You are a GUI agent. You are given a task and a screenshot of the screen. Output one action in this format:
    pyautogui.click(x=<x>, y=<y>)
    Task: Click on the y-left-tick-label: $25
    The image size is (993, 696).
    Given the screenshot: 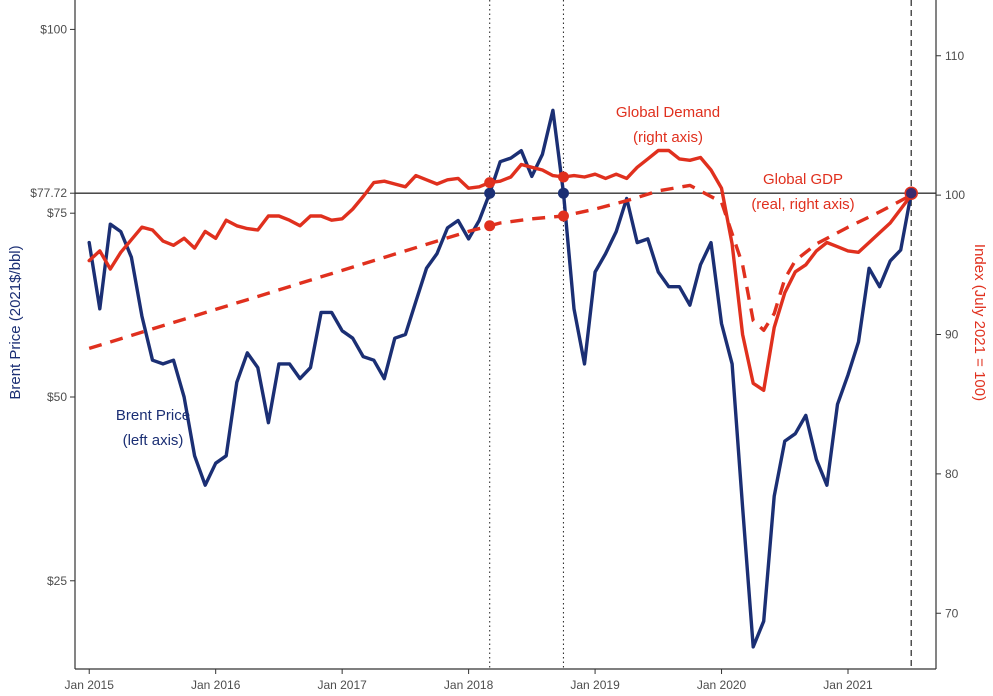 What is the action you would take?
    pyautogui.click(x=57, y=581)
    